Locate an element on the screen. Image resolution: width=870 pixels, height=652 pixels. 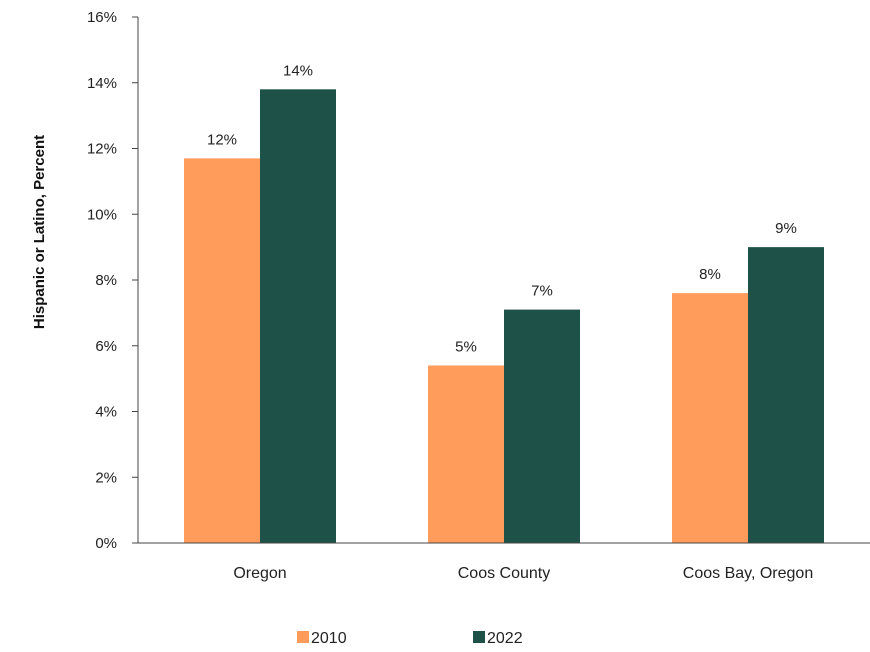
y-axis-label: Hispanic or Latino, Percent is located at coordinates (39, 232).